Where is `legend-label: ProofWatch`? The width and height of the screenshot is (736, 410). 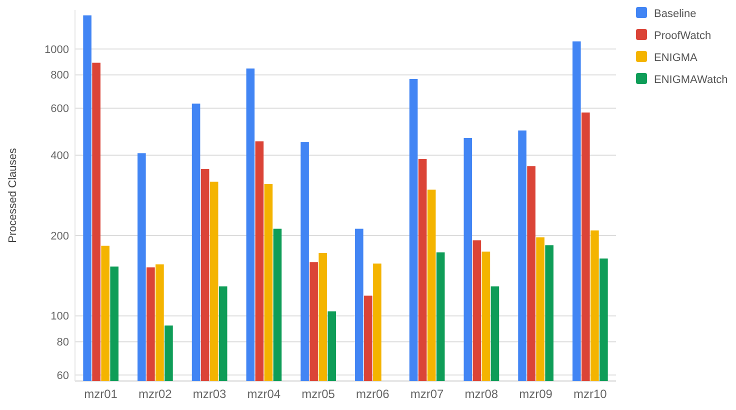 legend-label: ProofWatch is located at coordinates (683, 36).